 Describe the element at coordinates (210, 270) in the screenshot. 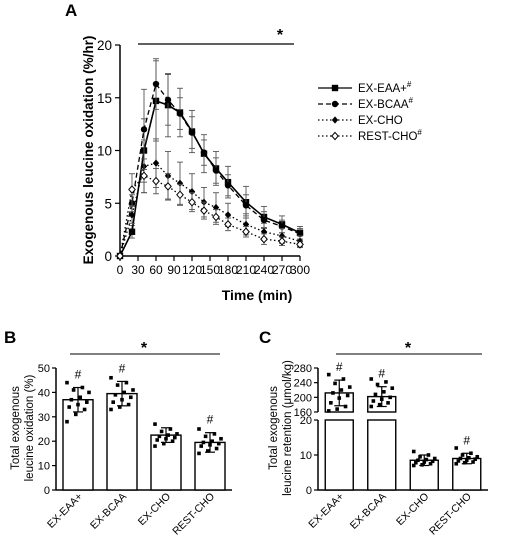

I see `panel-a-x-tick-label: 150` at that location.